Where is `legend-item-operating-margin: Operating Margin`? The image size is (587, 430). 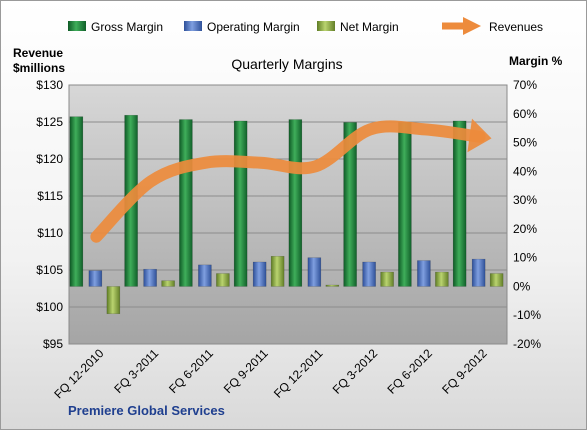
legend-item-operating-margin: Operating Margin is located at coordinates (242, 27).